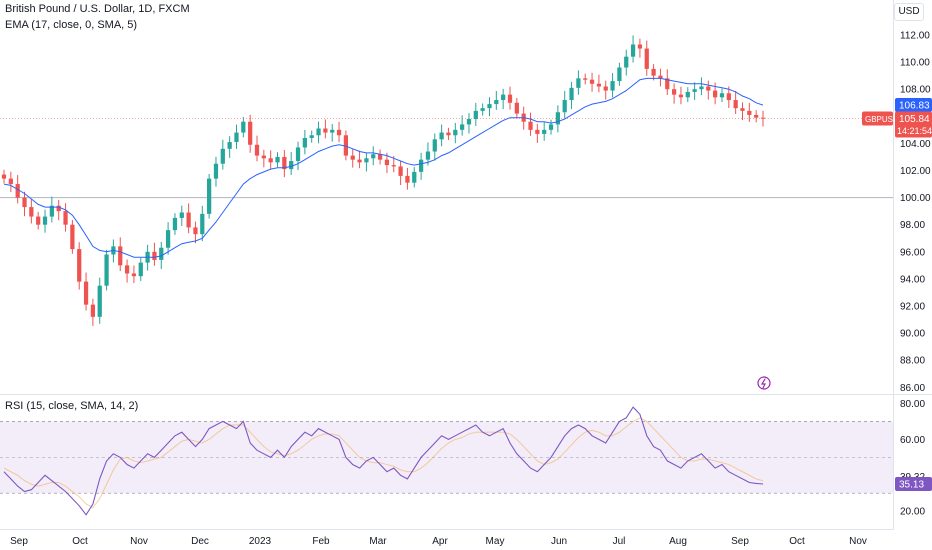 The image size is (932, 550). Describe the element at coordinates (71, 25) in the screenshot. I see `ema-legend: EMA (17, close, 0, SMA, 5)` at that location.